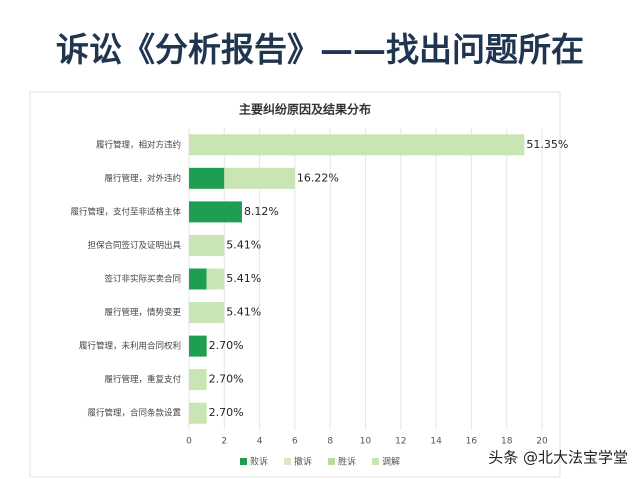 This screenshot has height=479, width=640. I want to click on y-tick-label: 履行管理，相对方违约, so click(138, 144).